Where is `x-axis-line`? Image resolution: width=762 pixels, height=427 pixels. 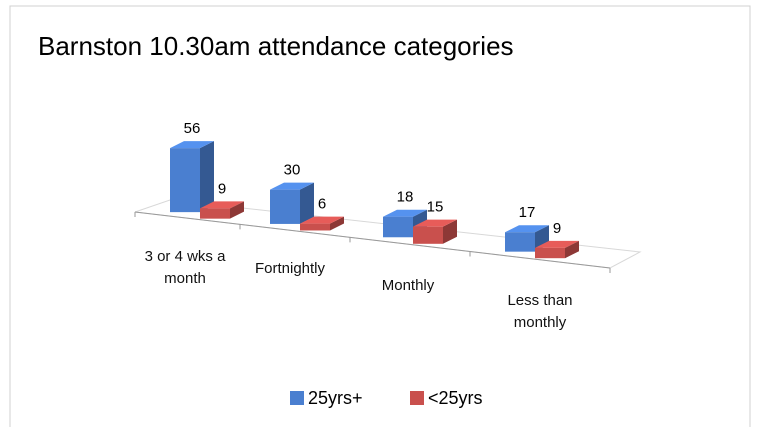
x-axis-line is located at coordinates (372, 240).